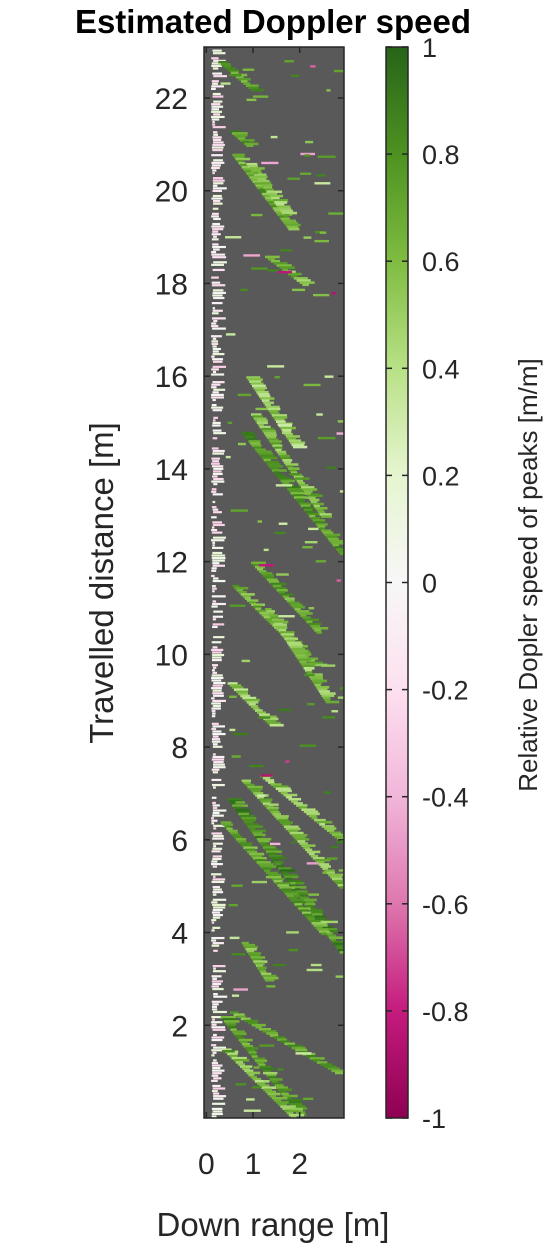 This screenshot has height=1249, width=547. I want to click on y-tick-label: 4, so click(179, 934).